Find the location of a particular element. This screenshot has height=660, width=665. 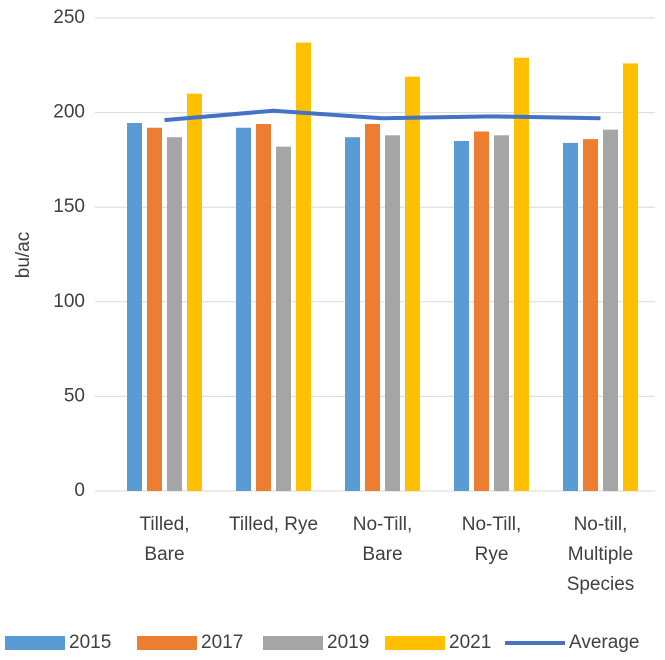

x-tick-label: Rye is located at coordinates (492, 554).